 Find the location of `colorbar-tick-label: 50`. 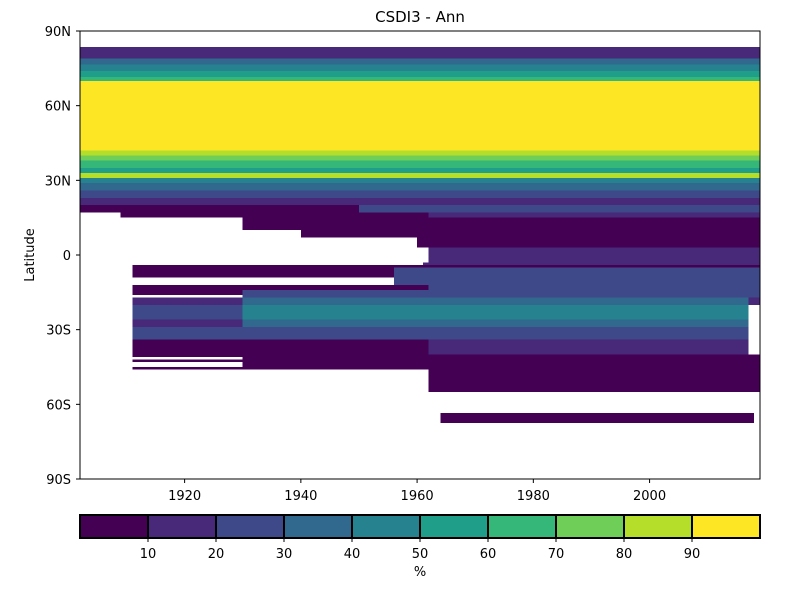

colorbar-tick-label: 50 is located at coordinates (420, 554).